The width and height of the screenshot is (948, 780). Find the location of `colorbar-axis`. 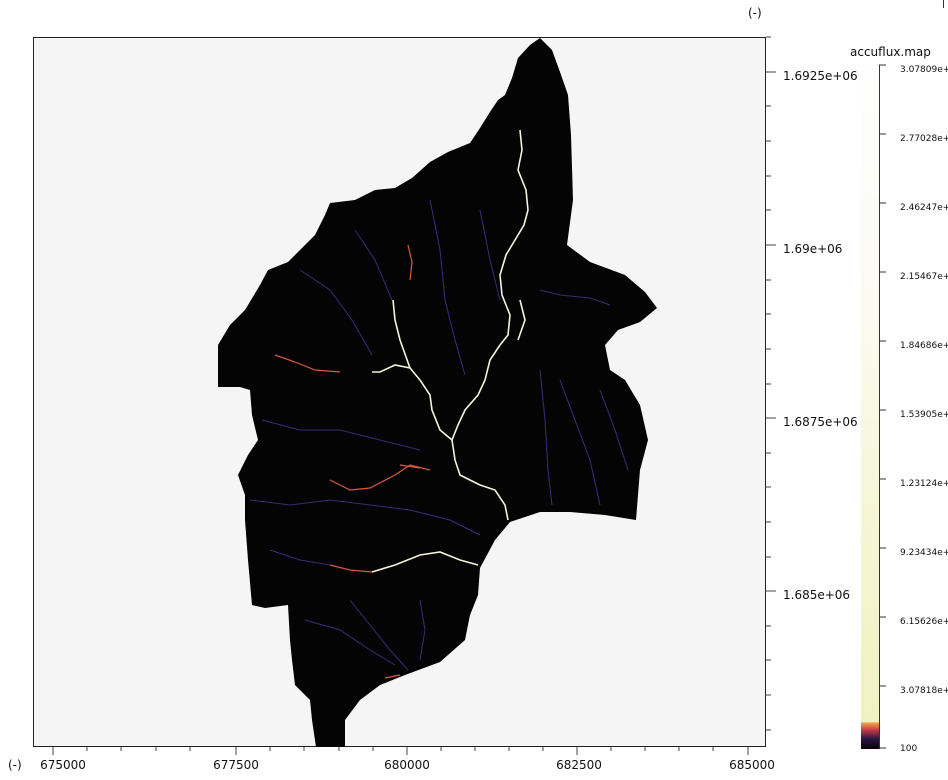

colorbar-axis is located at coordinates (879, 407).